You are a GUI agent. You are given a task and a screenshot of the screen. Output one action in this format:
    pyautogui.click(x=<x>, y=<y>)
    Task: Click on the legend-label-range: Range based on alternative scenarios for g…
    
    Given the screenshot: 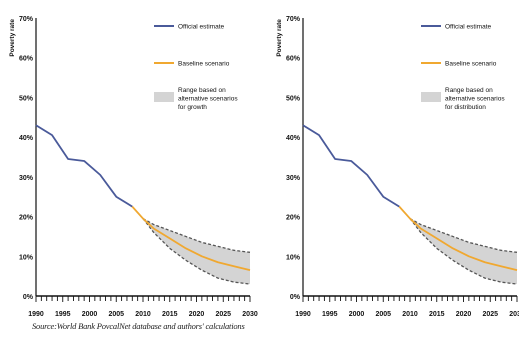 What is the action you would take?
    pyautogui.click(x=208, y=99)
    